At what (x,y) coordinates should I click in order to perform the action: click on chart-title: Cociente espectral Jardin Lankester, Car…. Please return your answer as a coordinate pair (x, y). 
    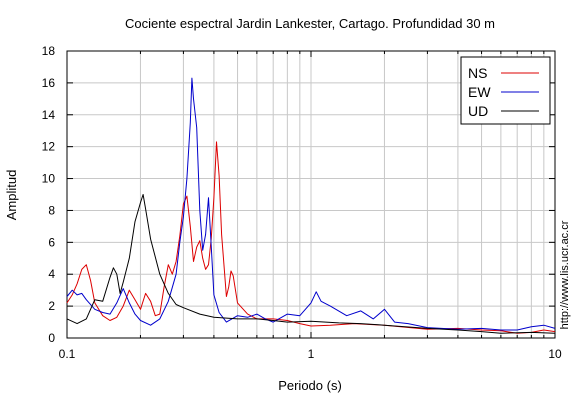
    Looking at the image, I should click on (310, 23).